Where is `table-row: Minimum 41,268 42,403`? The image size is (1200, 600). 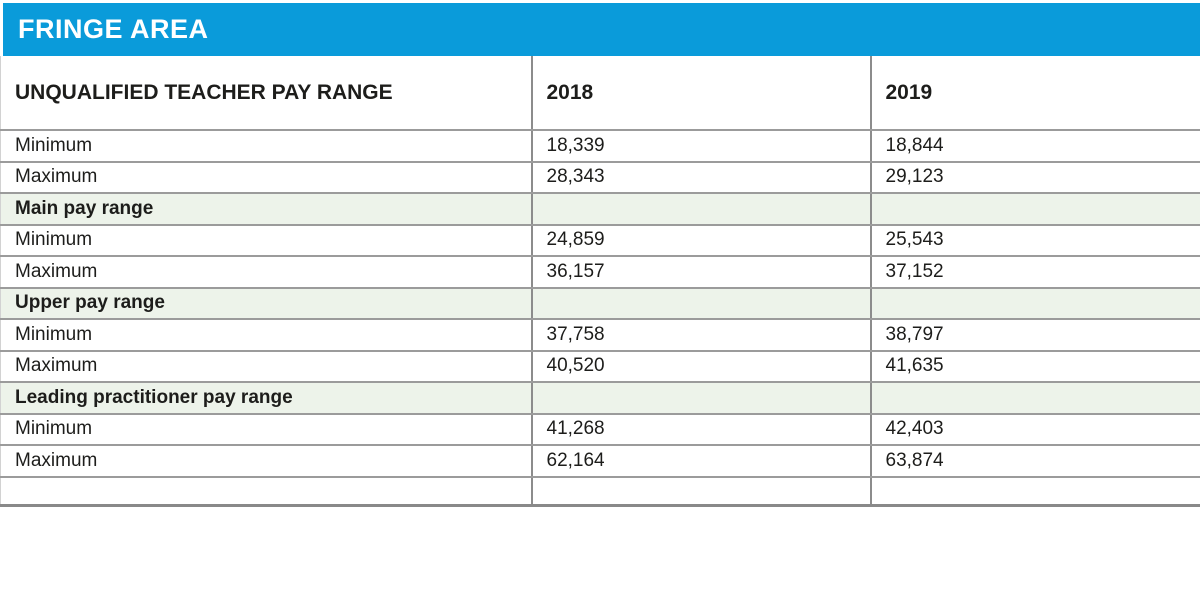 table-row: Minimum 41,268 42,403 is located at coordinates (600, 429).